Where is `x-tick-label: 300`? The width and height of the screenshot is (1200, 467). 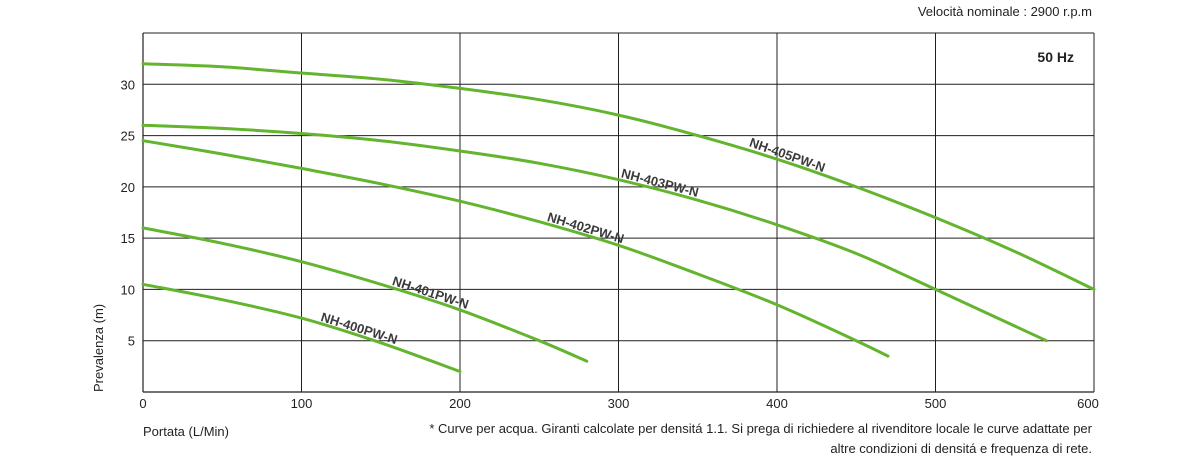
x-tick-label: 300 is located at coordinates (619, 403).